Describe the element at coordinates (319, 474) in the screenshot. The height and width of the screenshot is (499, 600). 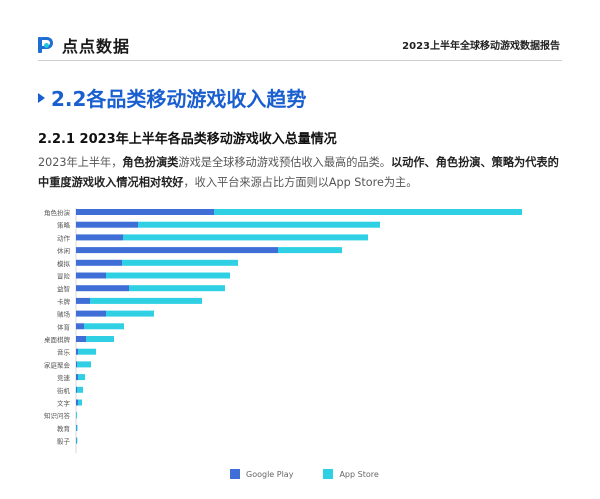
I see `chart-legend: Google Play App Store` at that location.